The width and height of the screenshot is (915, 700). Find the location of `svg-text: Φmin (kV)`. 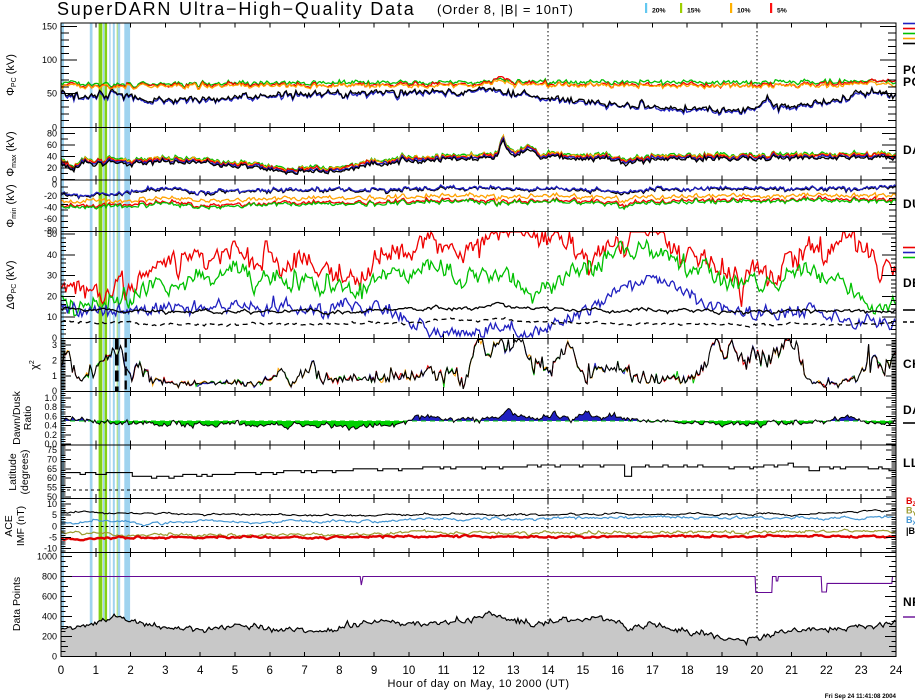

svg-text: Φmin (kV) is located at coordinates (11, 205).